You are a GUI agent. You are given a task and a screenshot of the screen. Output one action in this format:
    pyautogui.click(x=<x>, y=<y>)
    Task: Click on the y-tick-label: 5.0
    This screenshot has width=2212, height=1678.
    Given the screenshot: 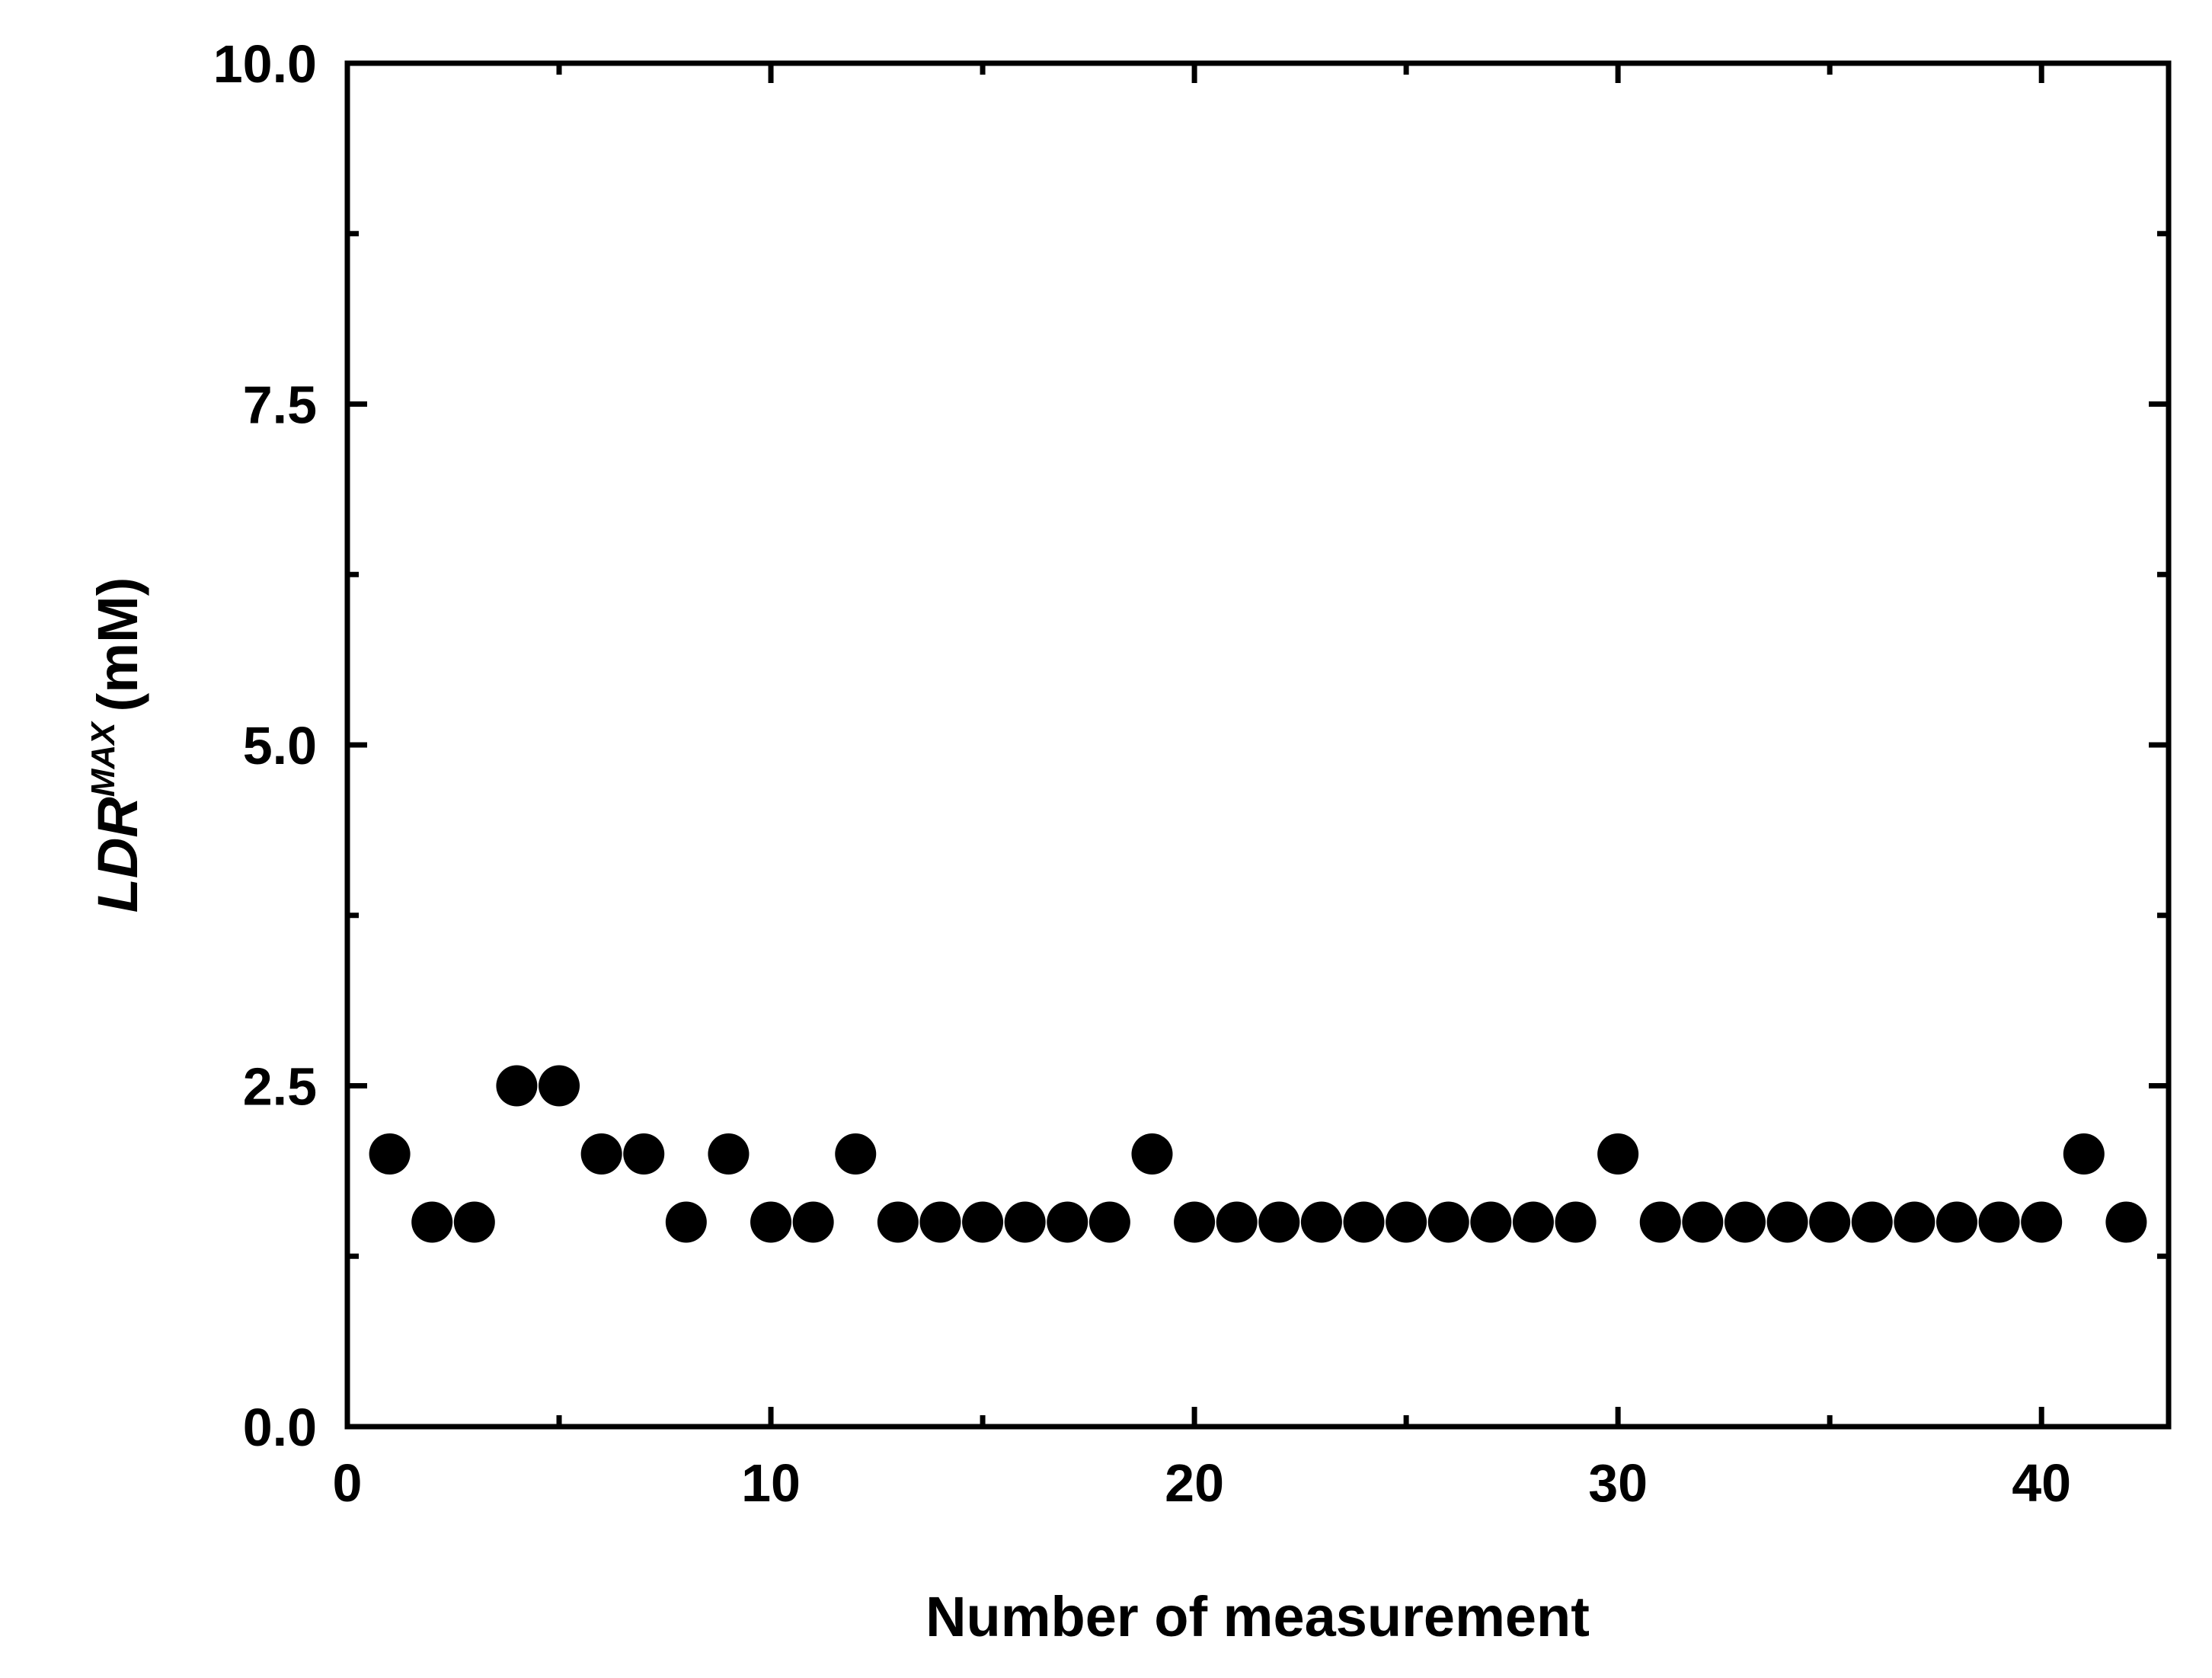 What is the action you would take?
    pyautogui.click(x=280, y=745)
    